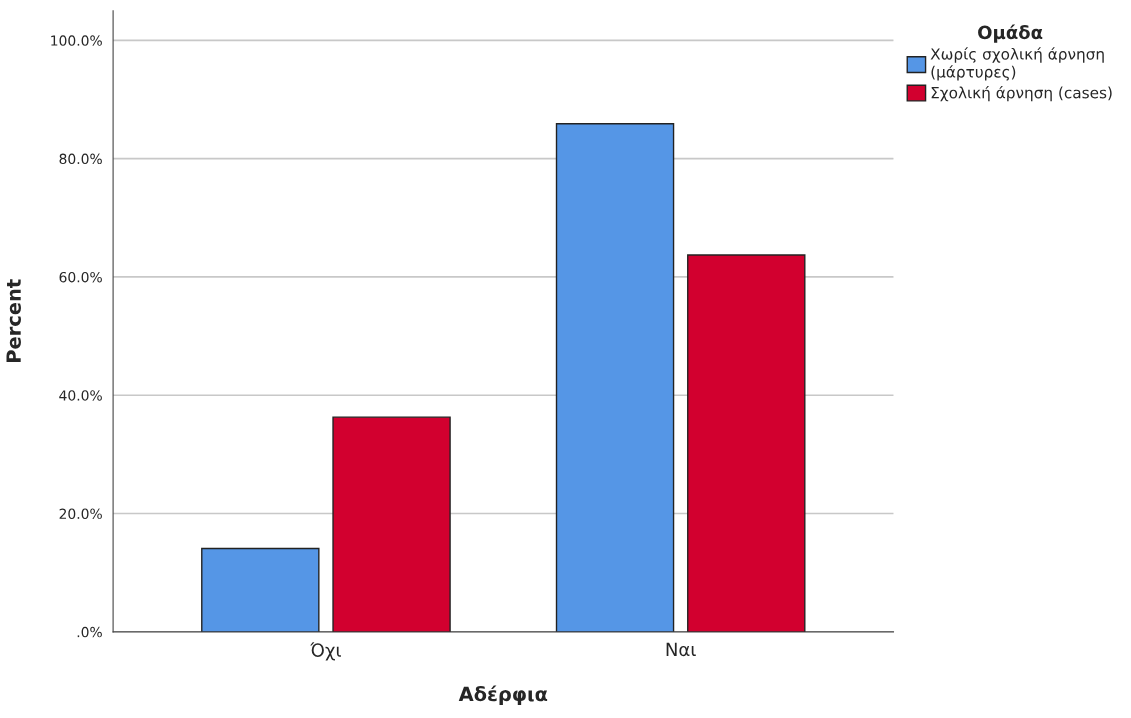 Image resolution: width=1131 pixels, height=718 pixels. What do you see at coordinates (681, 649) in the screenshot?
I see `x-tick-label: Ναι` at bounding box center [681, 649].